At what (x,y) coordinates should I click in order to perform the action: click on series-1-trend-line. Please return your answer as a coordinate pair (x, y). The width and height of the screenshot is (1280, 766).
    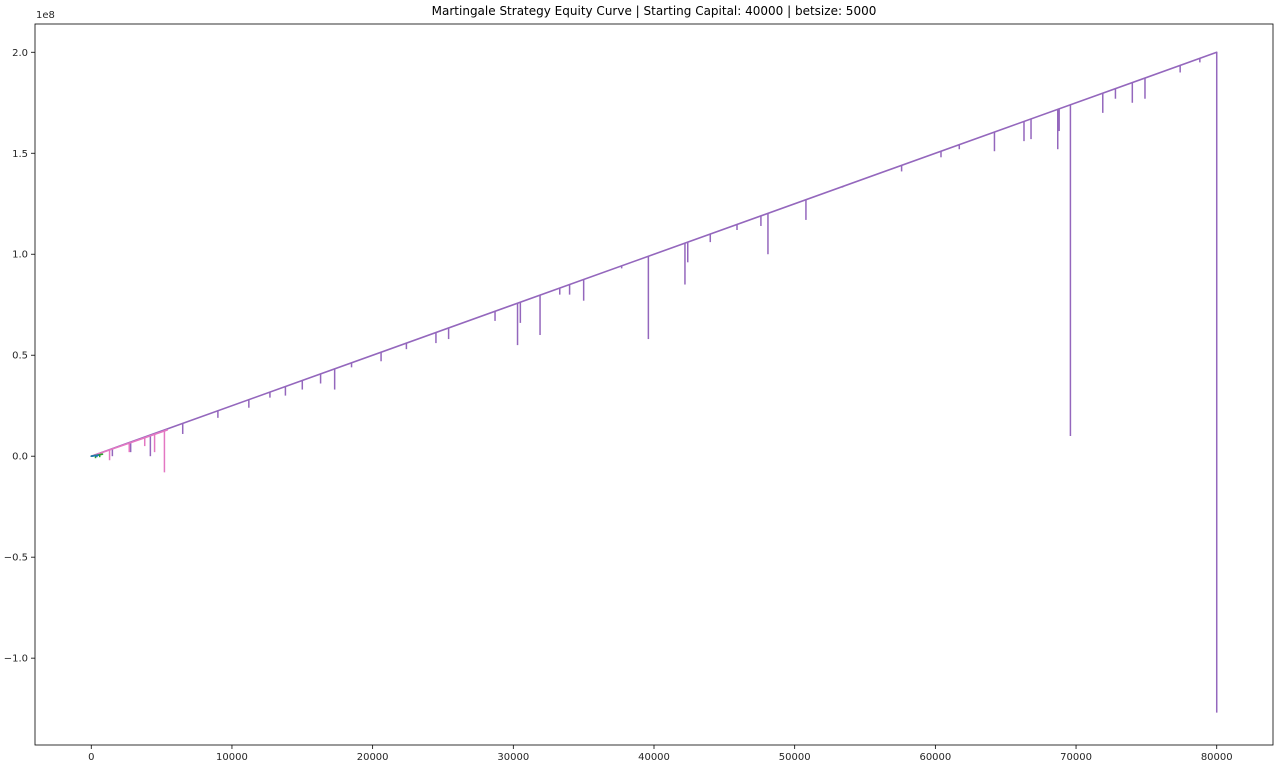
    Looking at the image, I should click on (129, 443).